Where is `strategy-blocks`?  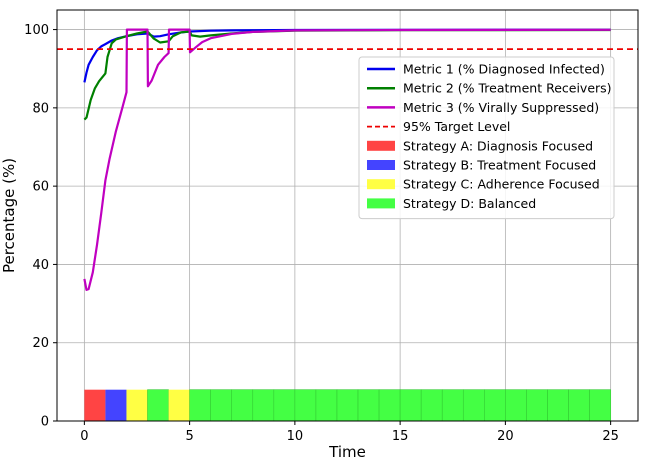
strategy-blocks is located at coordinates (347, 405).